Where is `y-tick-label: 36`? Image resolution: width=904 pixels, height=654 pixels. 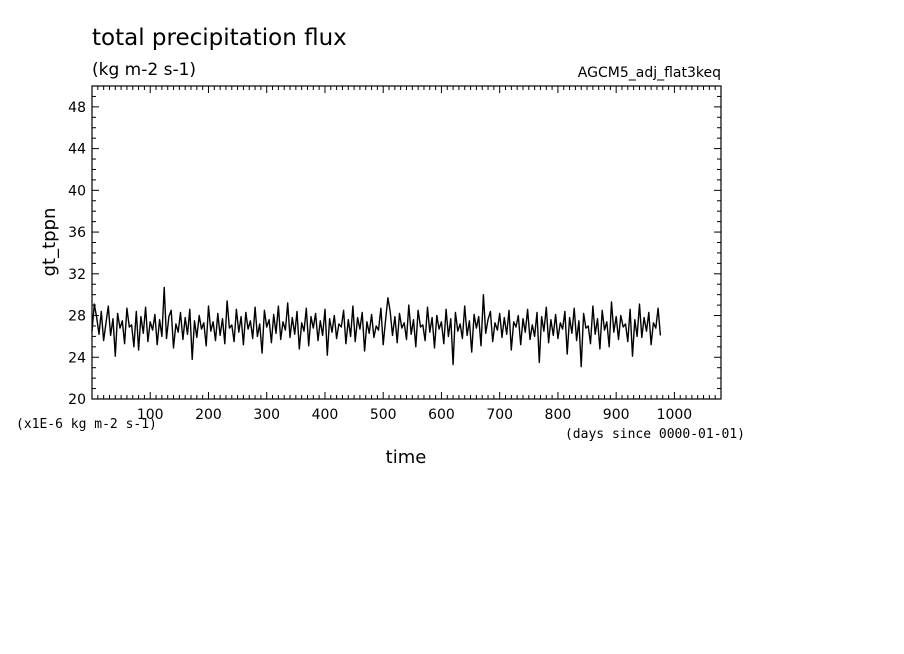
y-tick-label: 36 is located at coordinates (77, 233).